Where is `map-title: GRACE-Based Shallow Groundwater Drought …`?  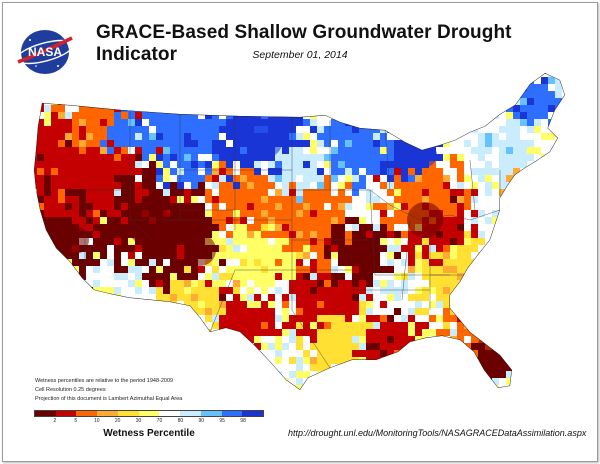 map-title: GRACE-Based Shallow Groundwater Drought … is located at coordinates (304, 43).